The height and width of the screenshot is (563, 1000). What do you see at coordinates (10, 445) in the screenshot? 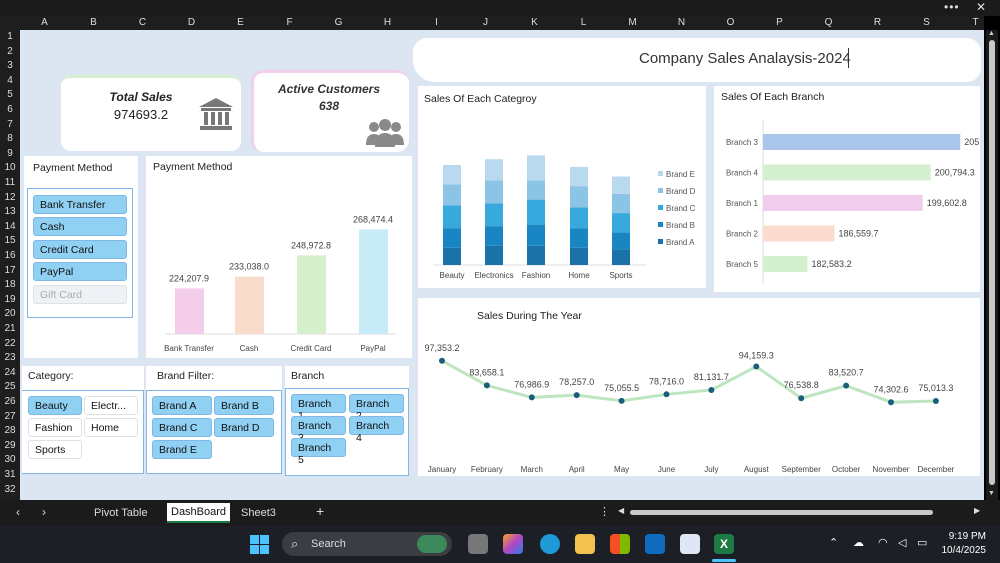
I see `row-header: 29` at bounding box center [10, 445].